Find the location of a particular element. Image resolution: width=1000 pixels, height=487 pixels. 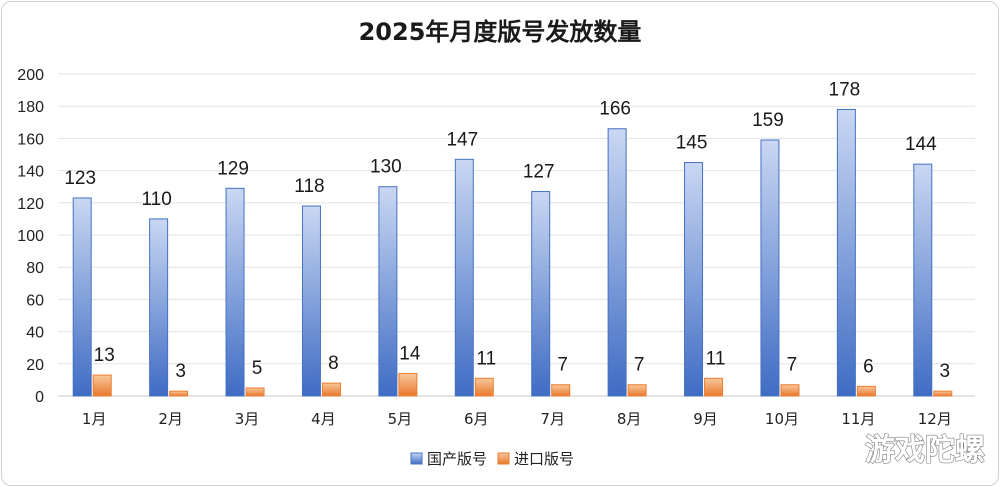

x-tick-label: 8月 is located at coordinates (629, 419).